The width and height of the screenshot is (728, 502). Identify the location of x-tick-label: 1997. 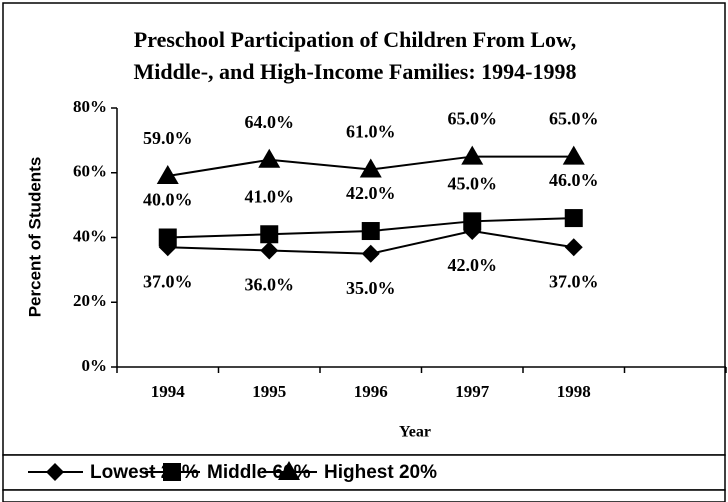
(472, 391).